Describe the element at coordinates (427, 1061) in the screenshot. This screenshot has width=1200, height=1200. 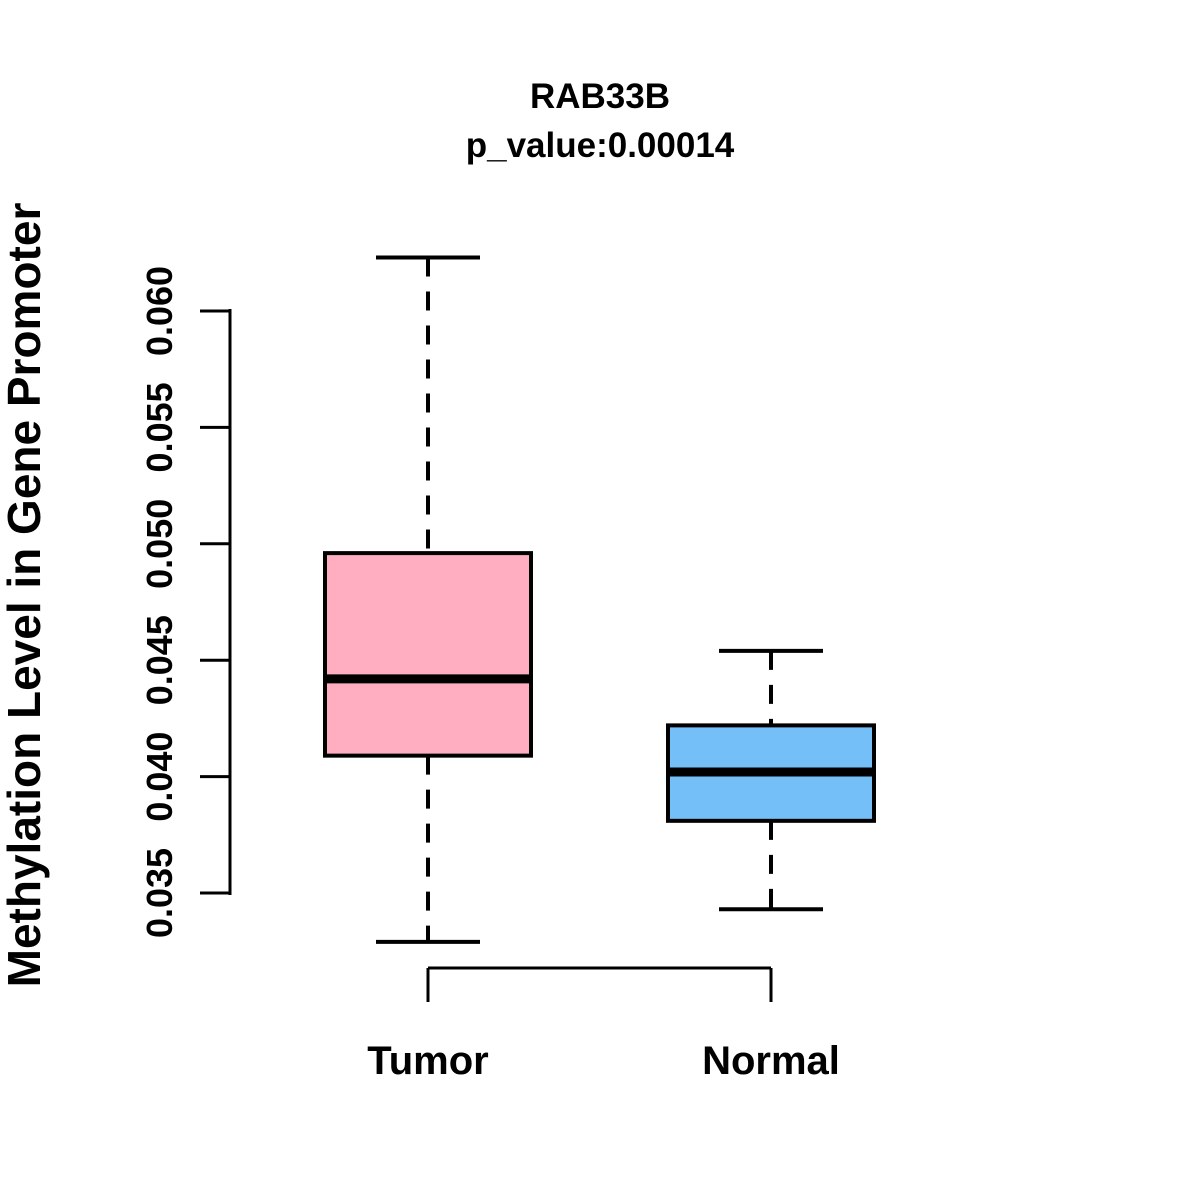
I see `category-label-tumor: Tumor` at that location.